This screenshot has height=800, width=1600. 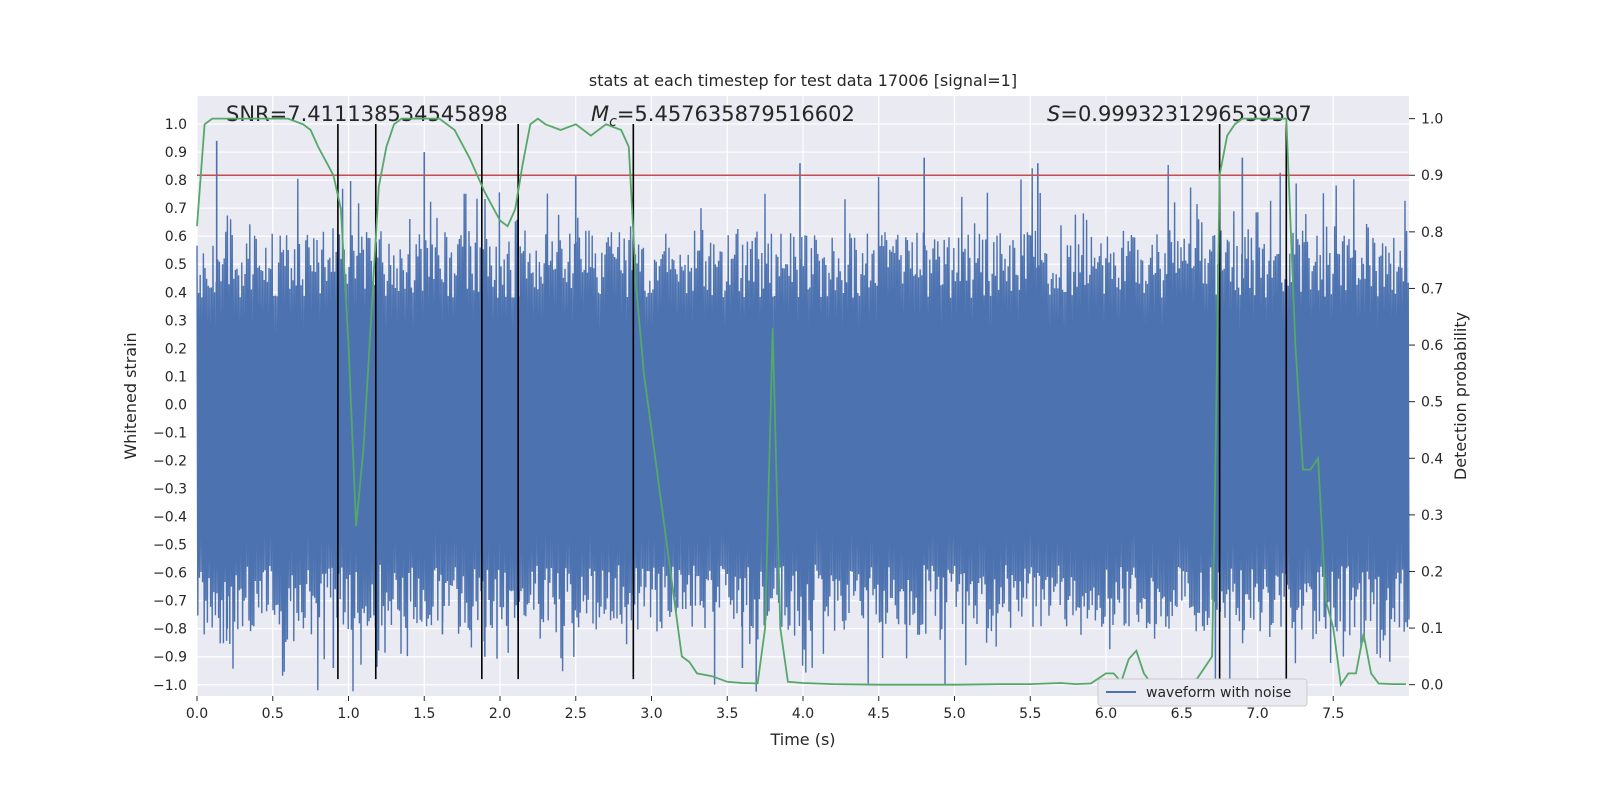 I want to click on x-tick-label: 1.5, so click(x=424, y=714).